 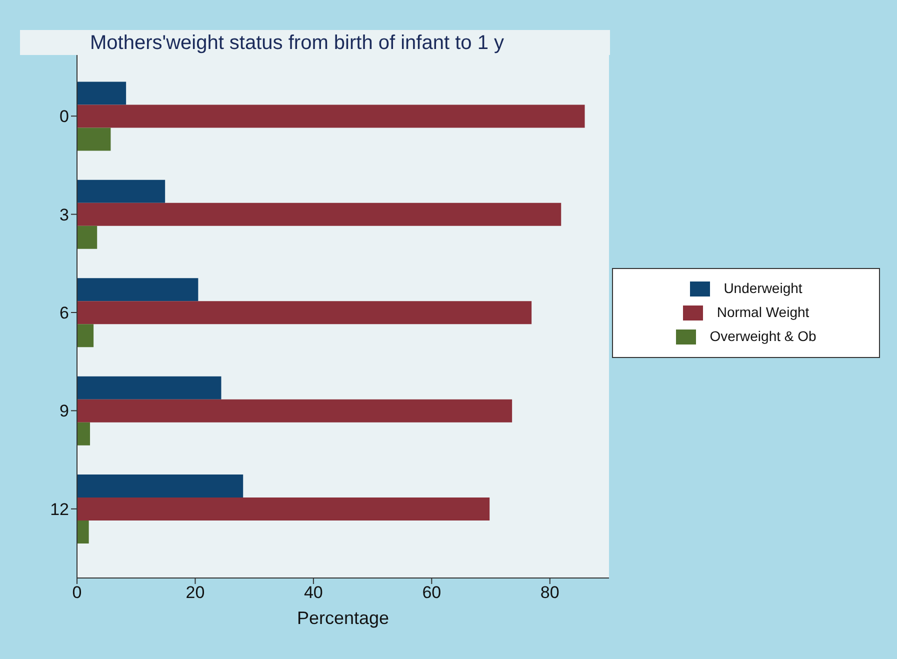 What do you see at coordinates (64, 116) in the screenshot?
I see `y-tick-label: 0` at bounding box center [64, 116].